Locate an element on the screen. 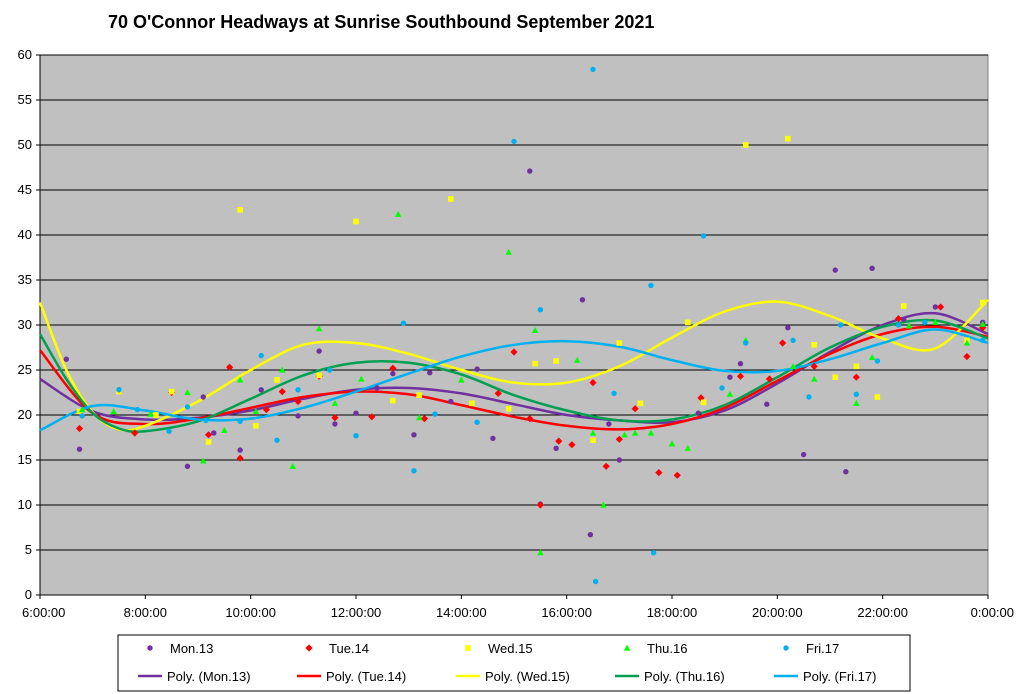 The width and height of the screenshot is (1024, 694). y-tick-label: 25 is located at coordinates (25, 369).